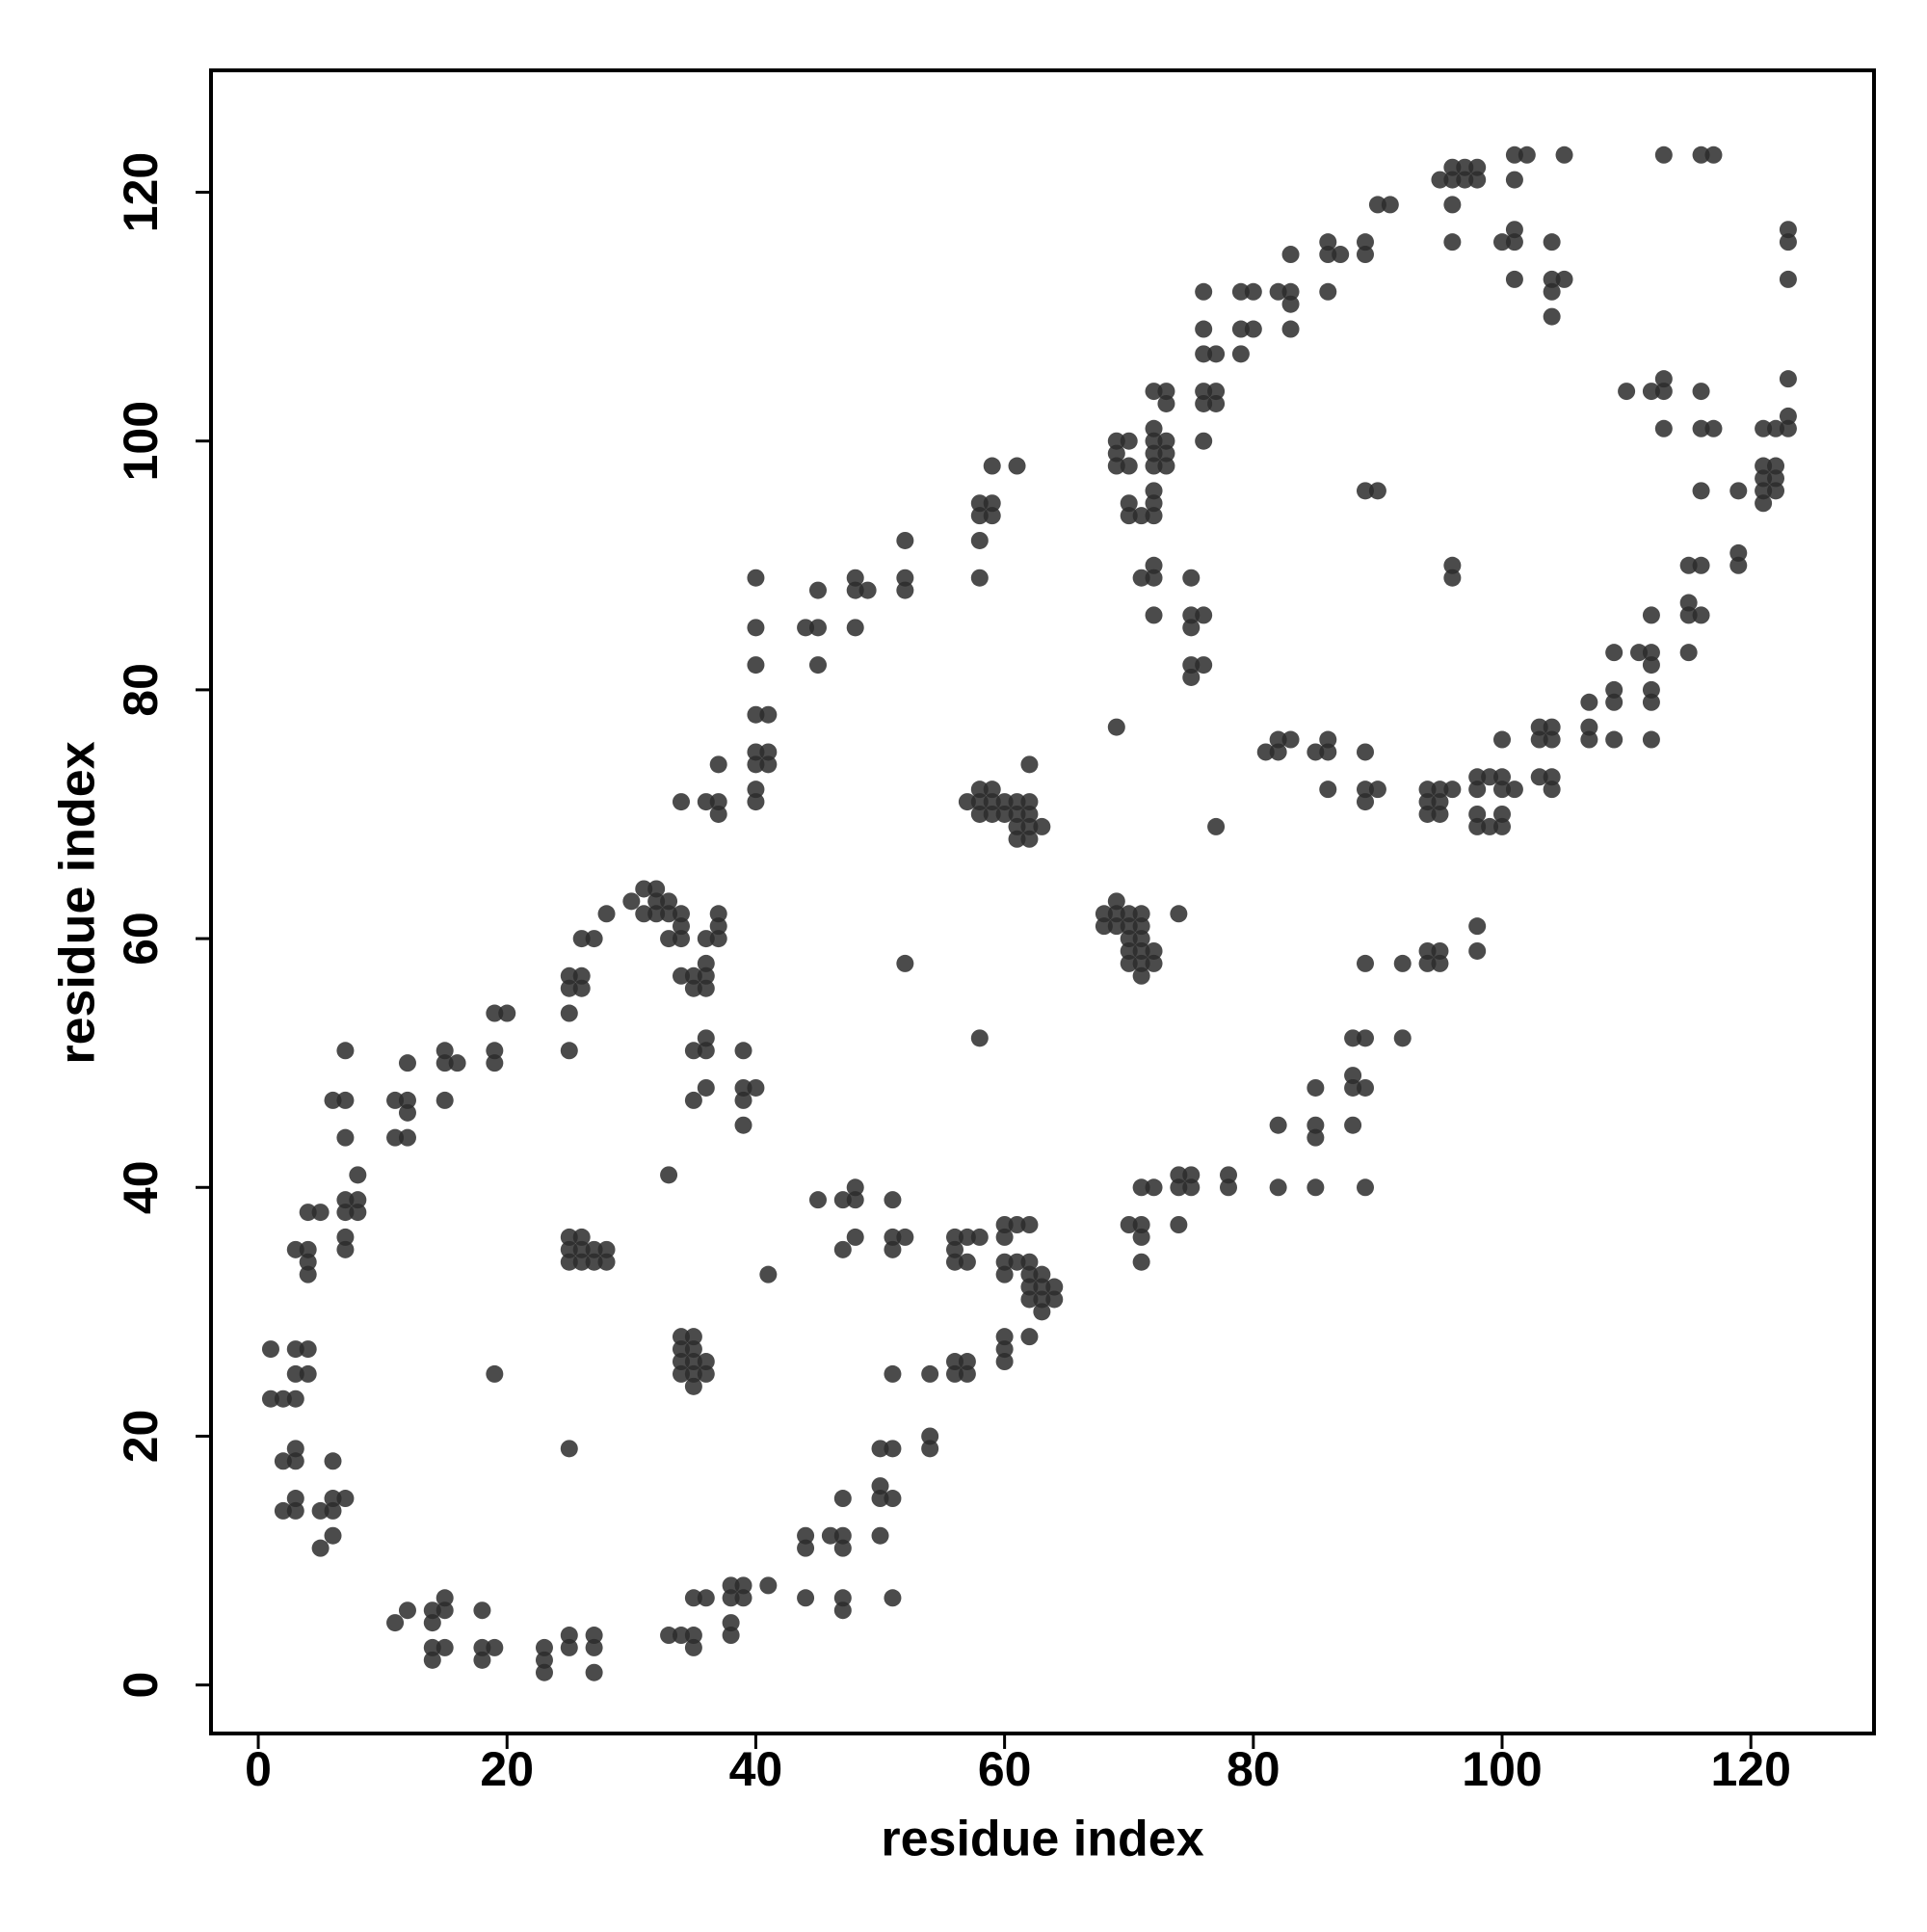  What do you see at coordinates (507, 1769) in the screenshot?
I see `x-tick-label: 20` at bounding box center [507, 1769].